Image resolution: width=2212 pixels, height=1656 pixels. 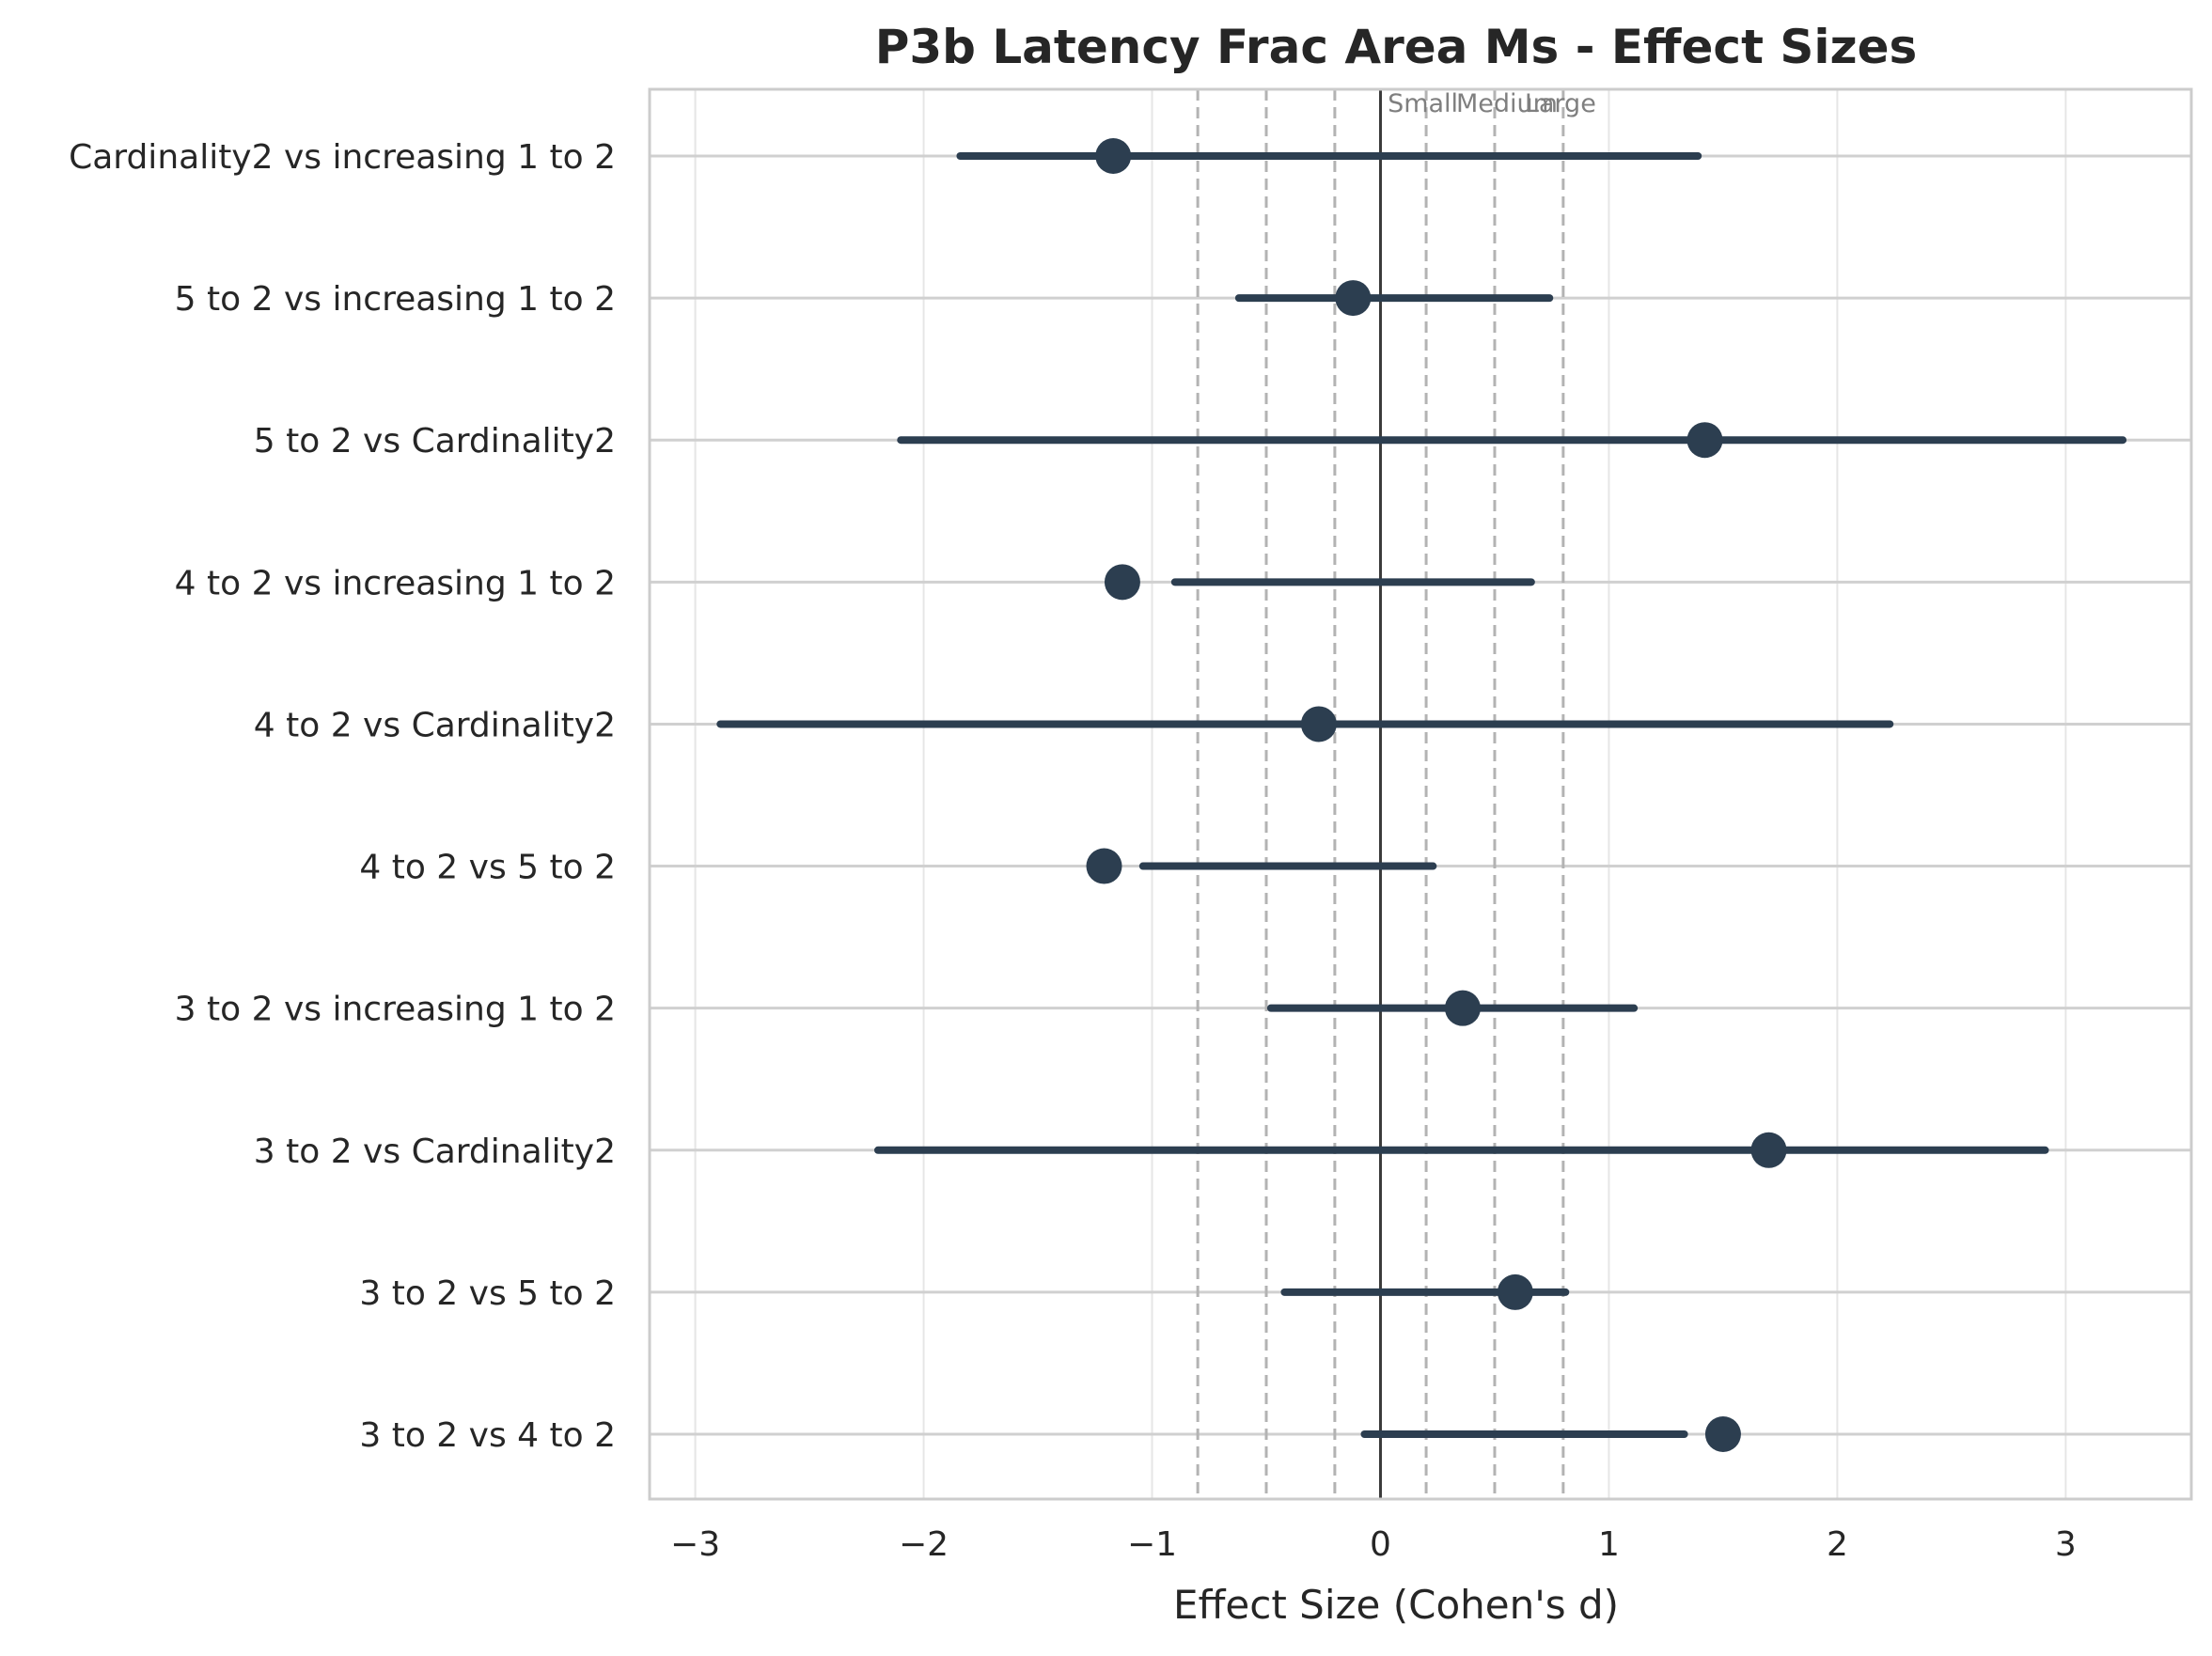 I want to click on y-tick-label: 3 to 2 vs increasing 1 to 2, so click(x=395, y=1010).